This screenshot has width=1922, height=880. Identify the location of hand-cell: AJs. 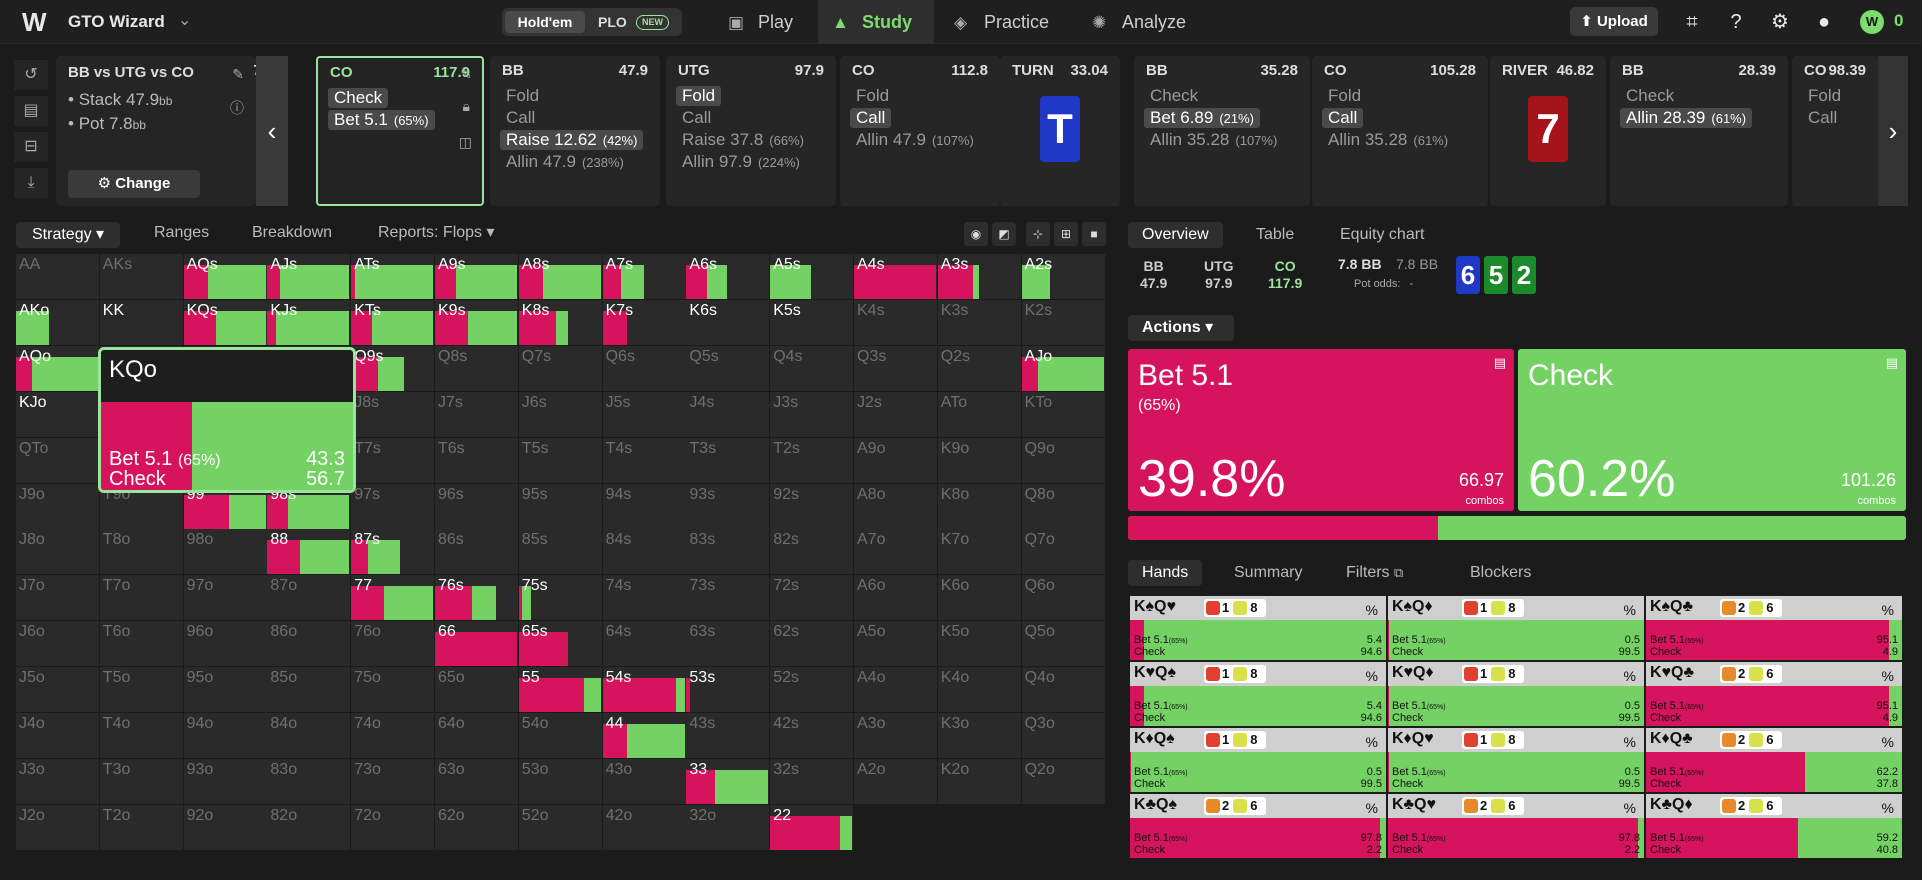
(309, 276).